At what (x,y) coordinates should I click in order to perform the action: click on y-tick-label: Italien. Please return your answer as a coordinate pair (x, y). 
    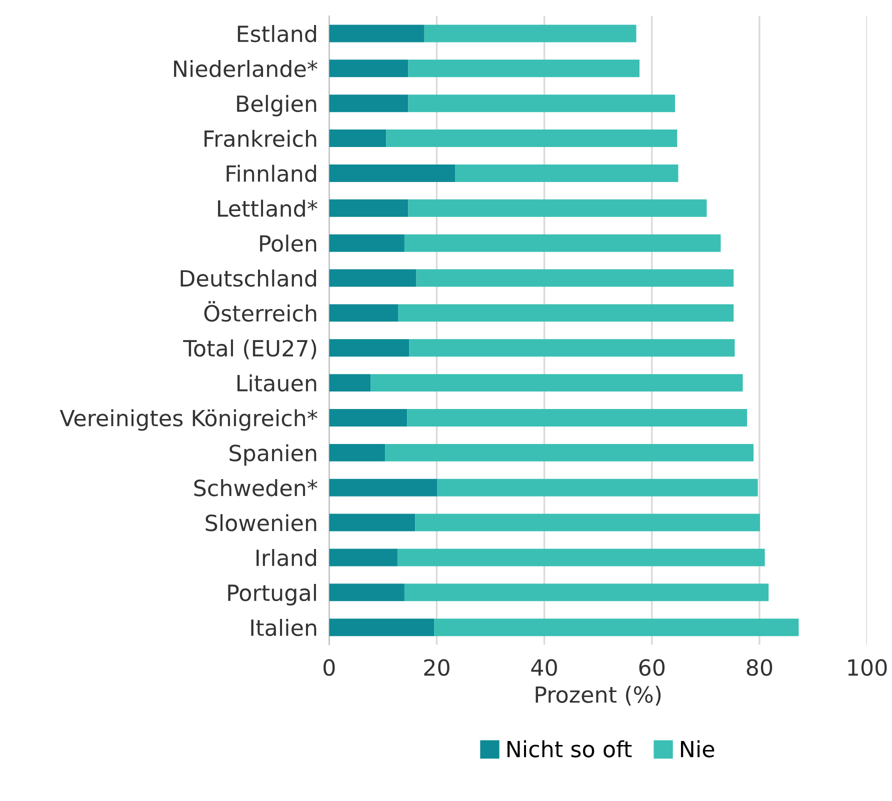
    Looking at the image, I should click on (283, 627).